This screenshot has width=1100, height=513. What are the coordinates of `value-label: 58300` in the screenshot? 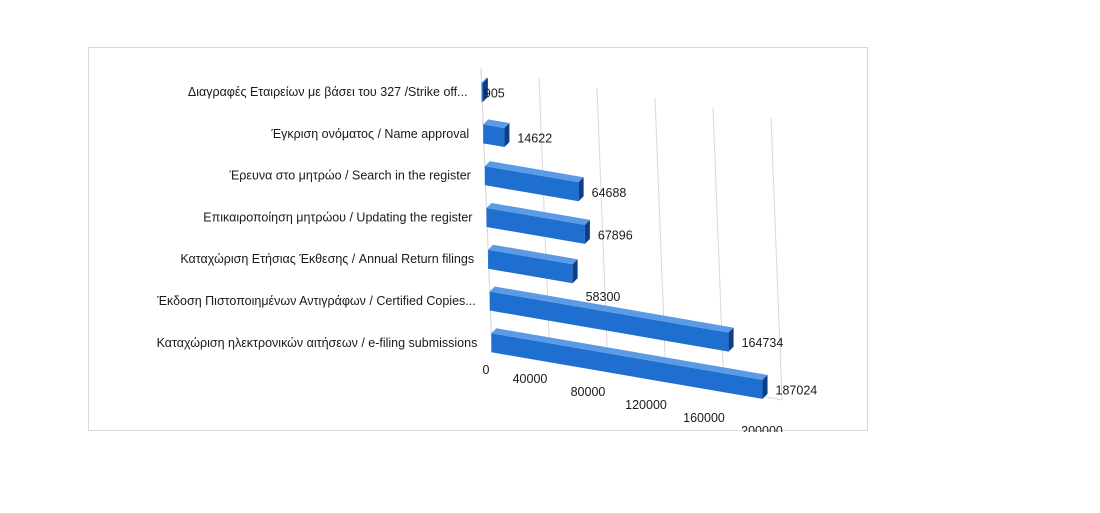 It's located at (603, 297).